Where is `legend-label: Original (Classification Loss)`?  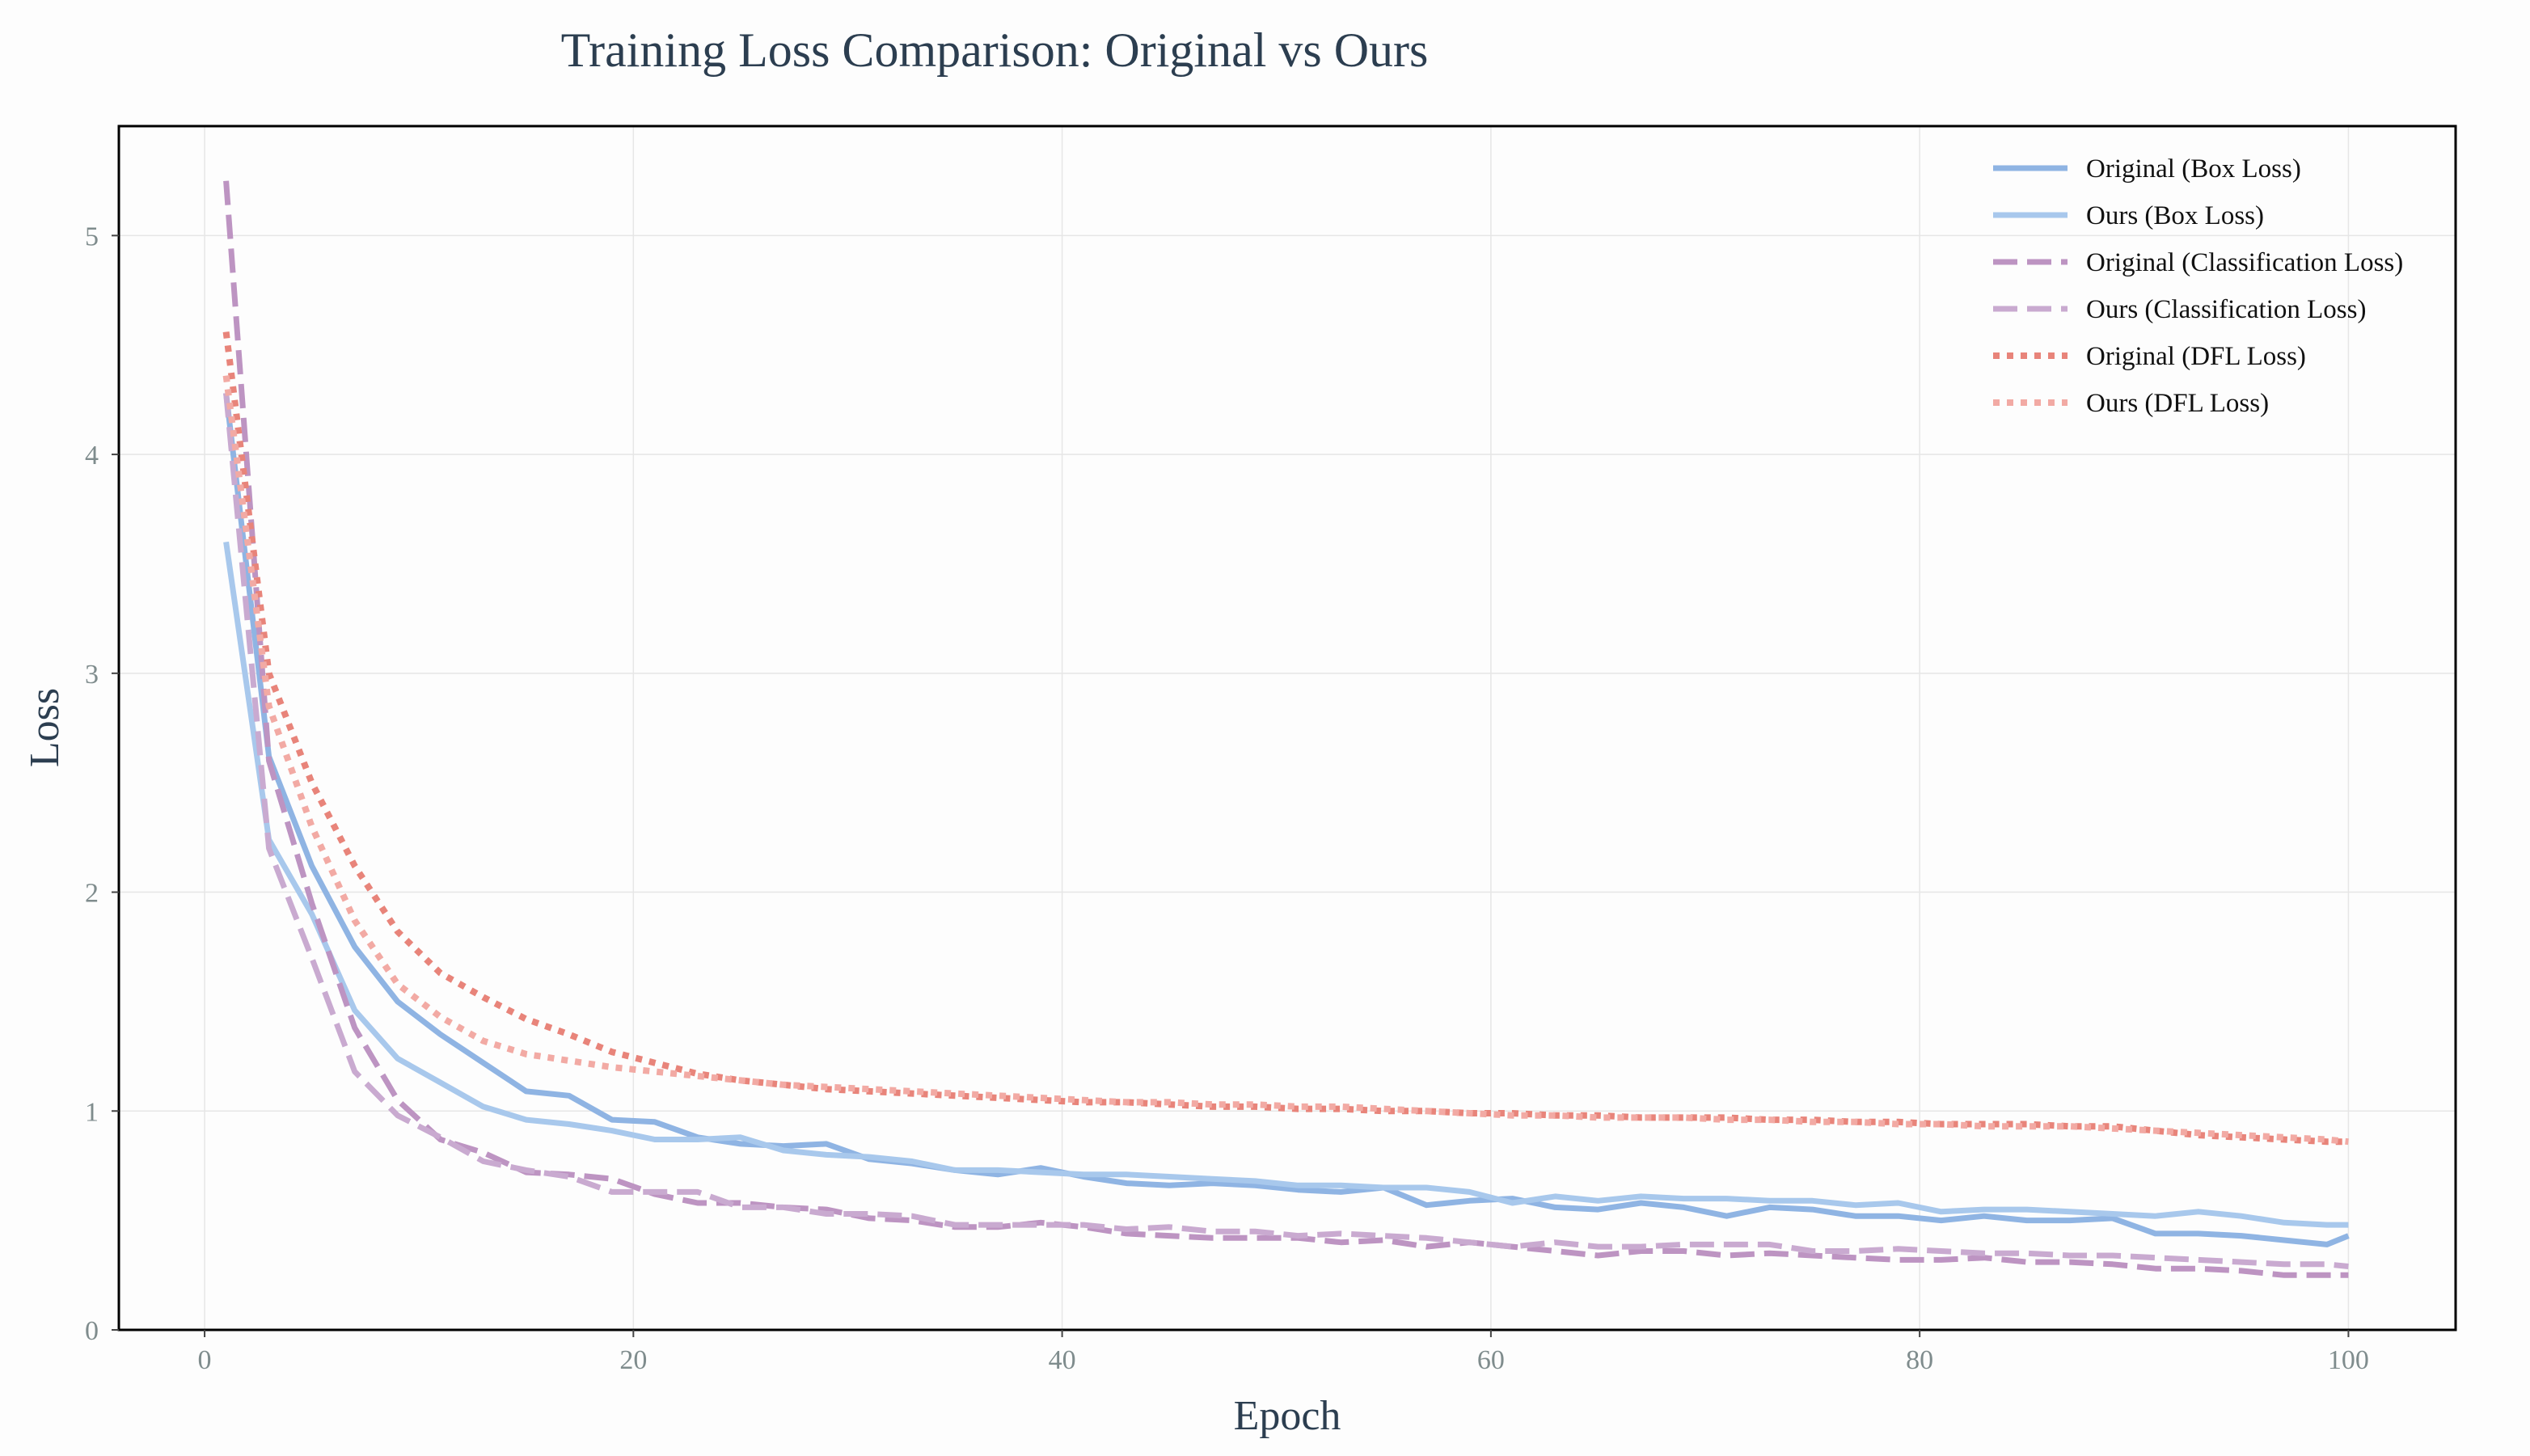
legend-label: Original (Classification Loss) is located at coordinates (2244, 262).